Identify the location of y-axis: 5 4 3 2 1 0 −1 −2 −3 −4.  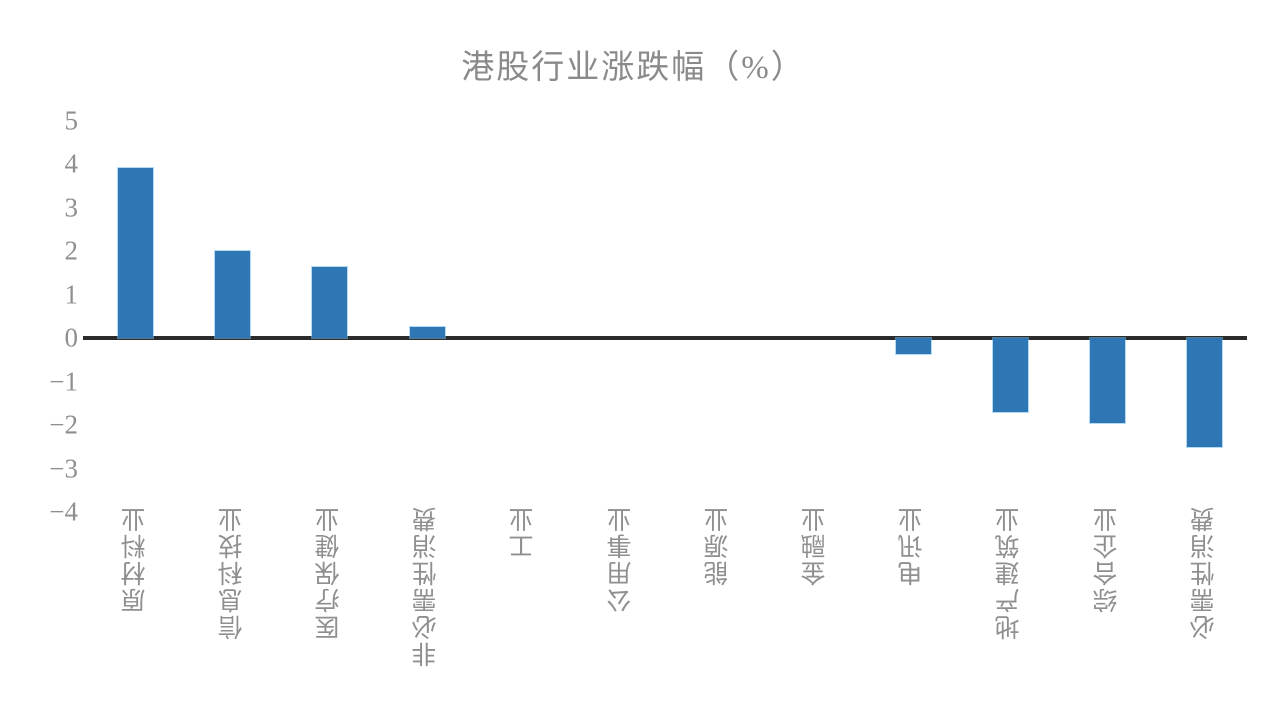
(39, 364).